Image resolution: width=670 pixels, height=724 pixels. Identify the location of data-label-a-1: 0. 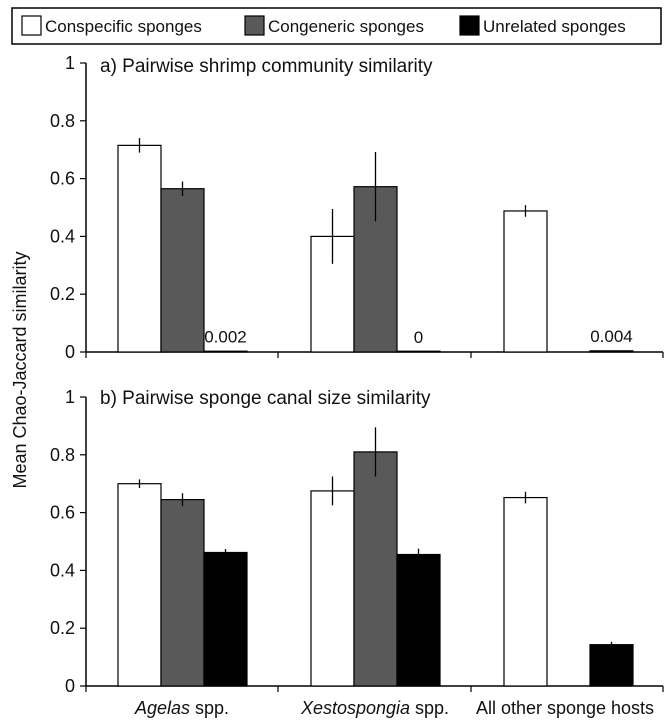
(418, 337).